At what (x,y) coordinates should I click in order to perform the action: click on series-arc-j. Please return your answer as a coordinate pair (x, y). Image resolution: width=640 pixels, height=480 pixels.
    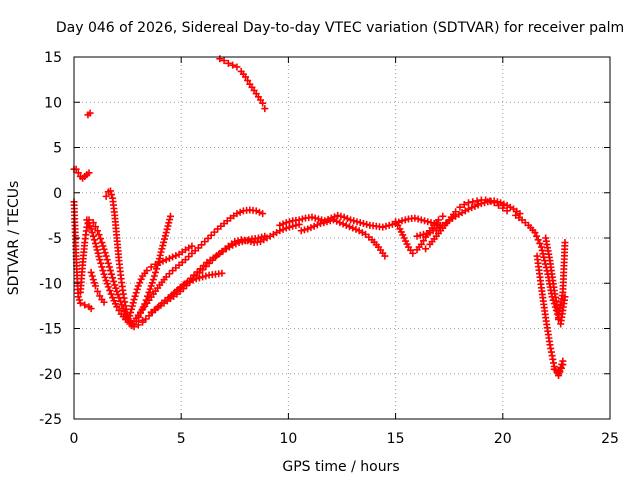
    Looking at the image, I should click on (198, 265).